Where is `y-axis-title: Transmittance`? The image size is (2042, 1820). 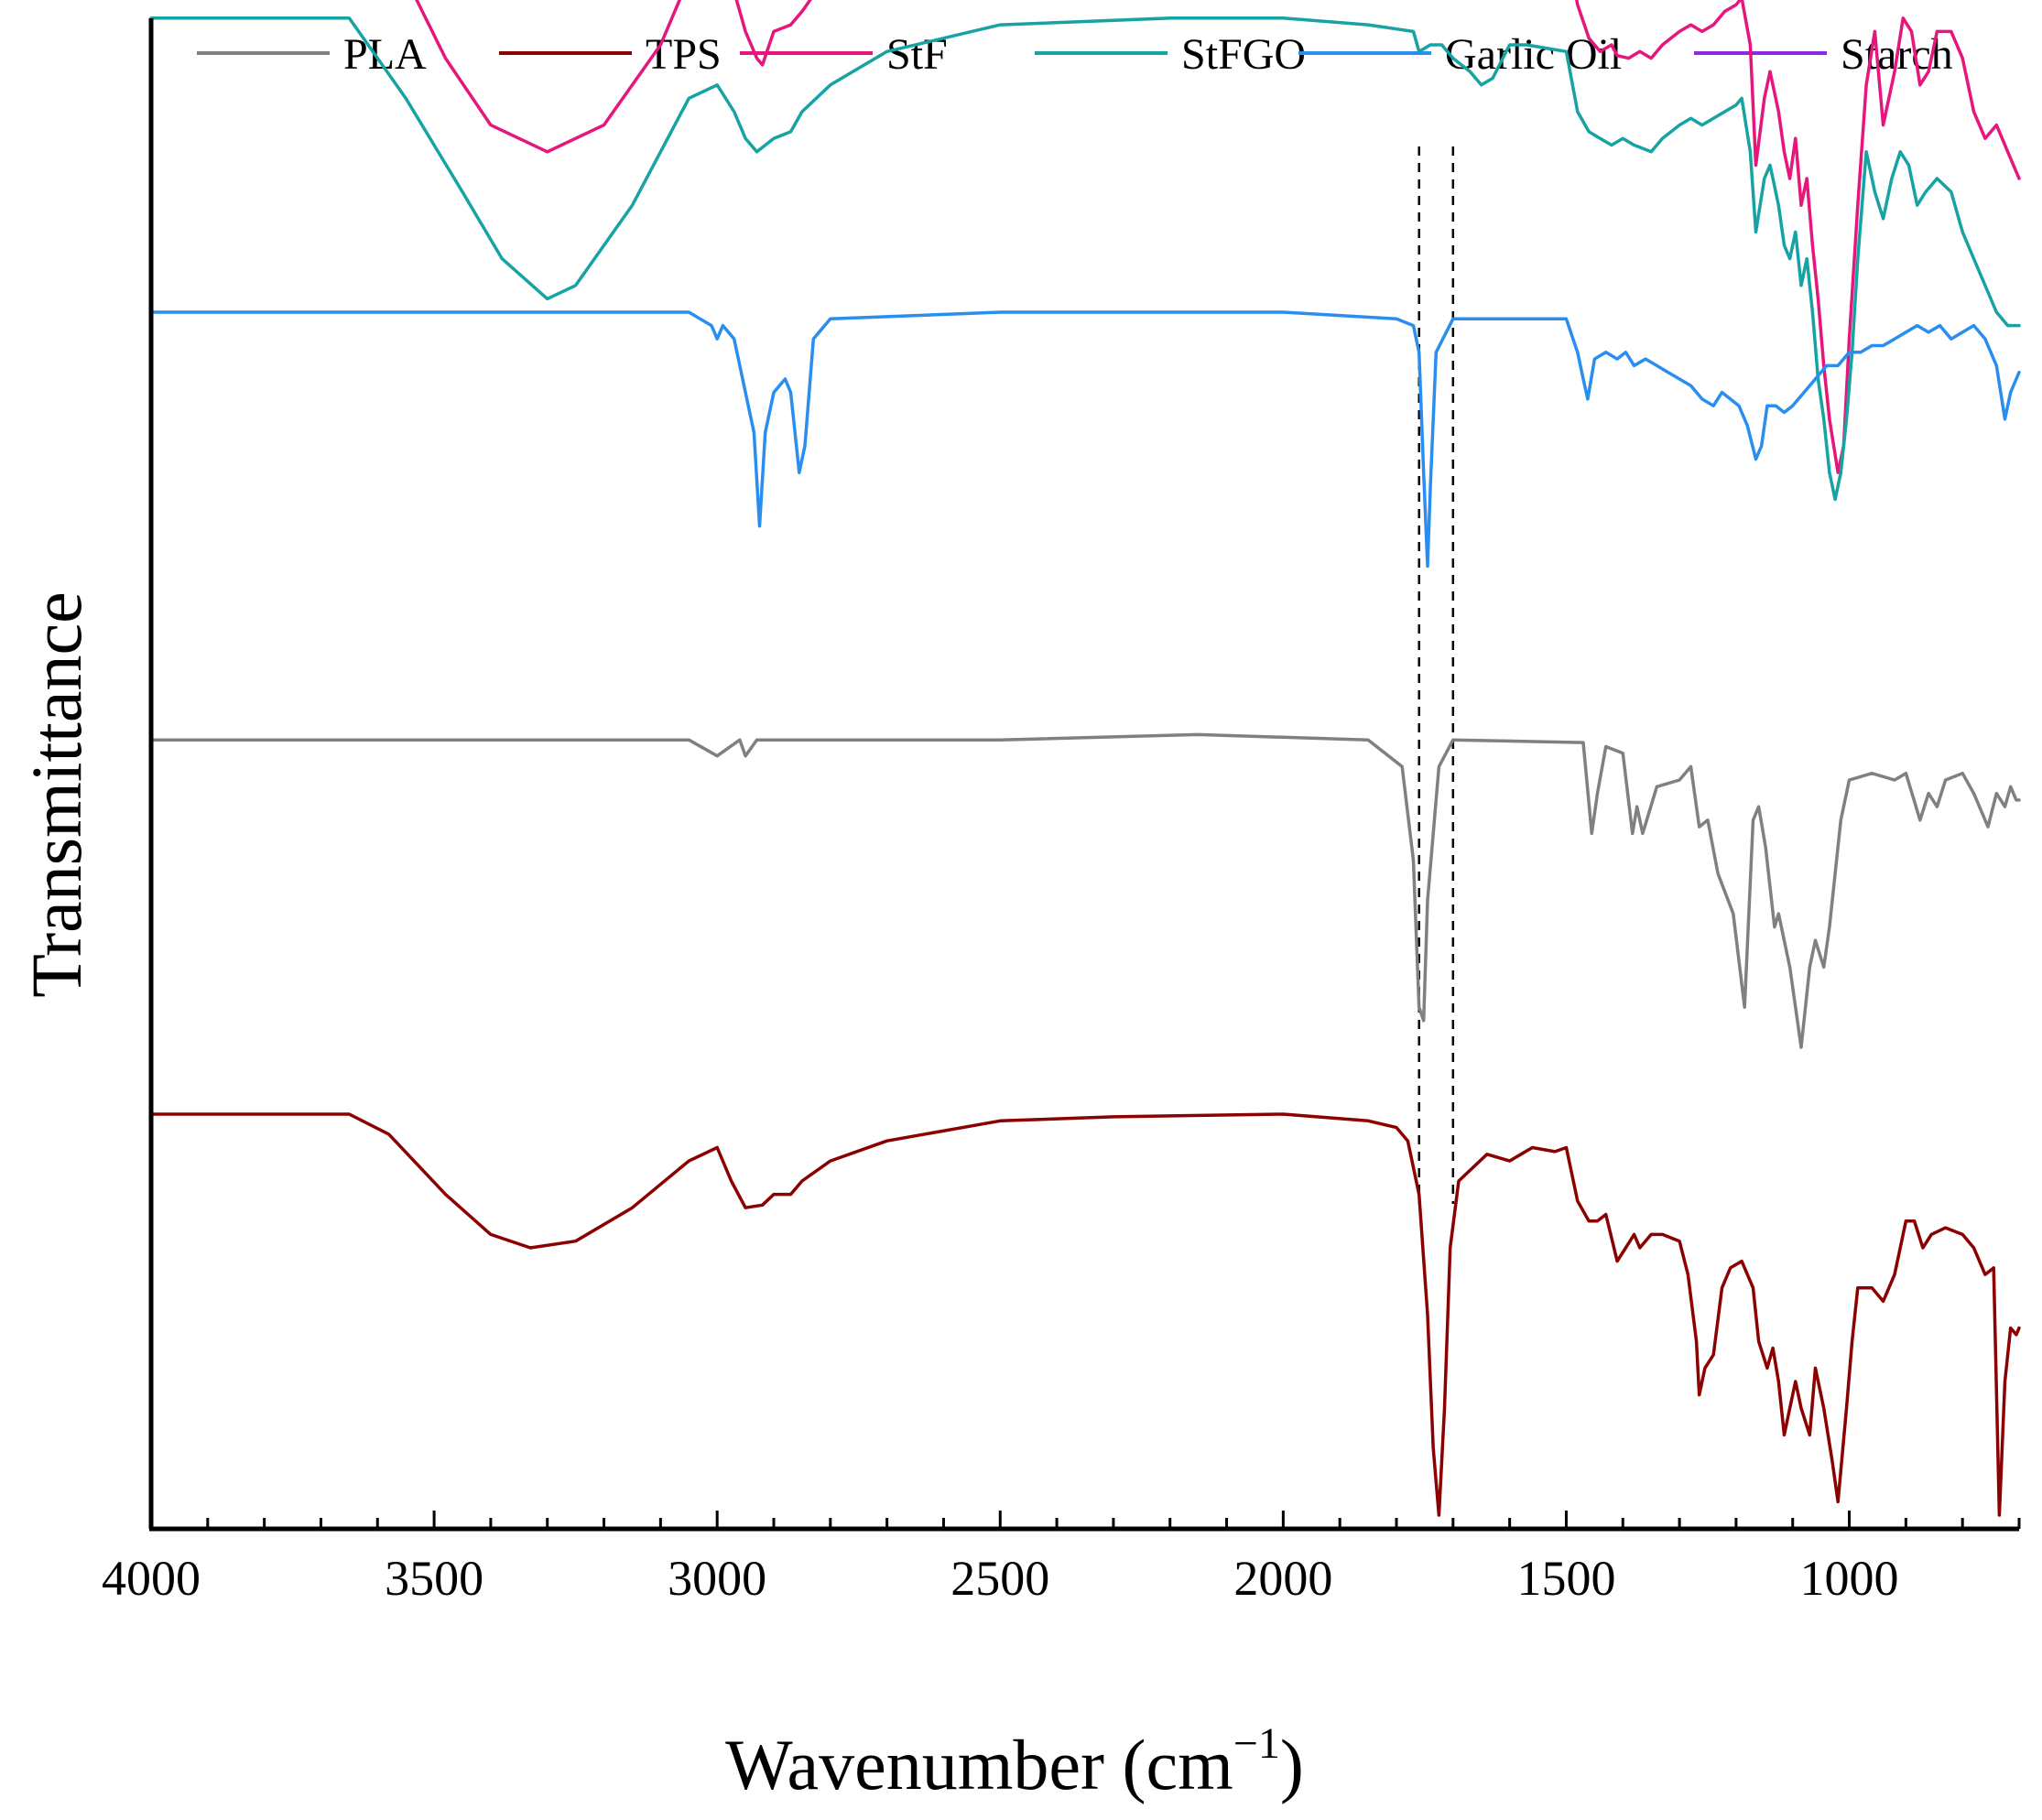
y-axis-title: Transmittance is located at coordinates (56, 794).